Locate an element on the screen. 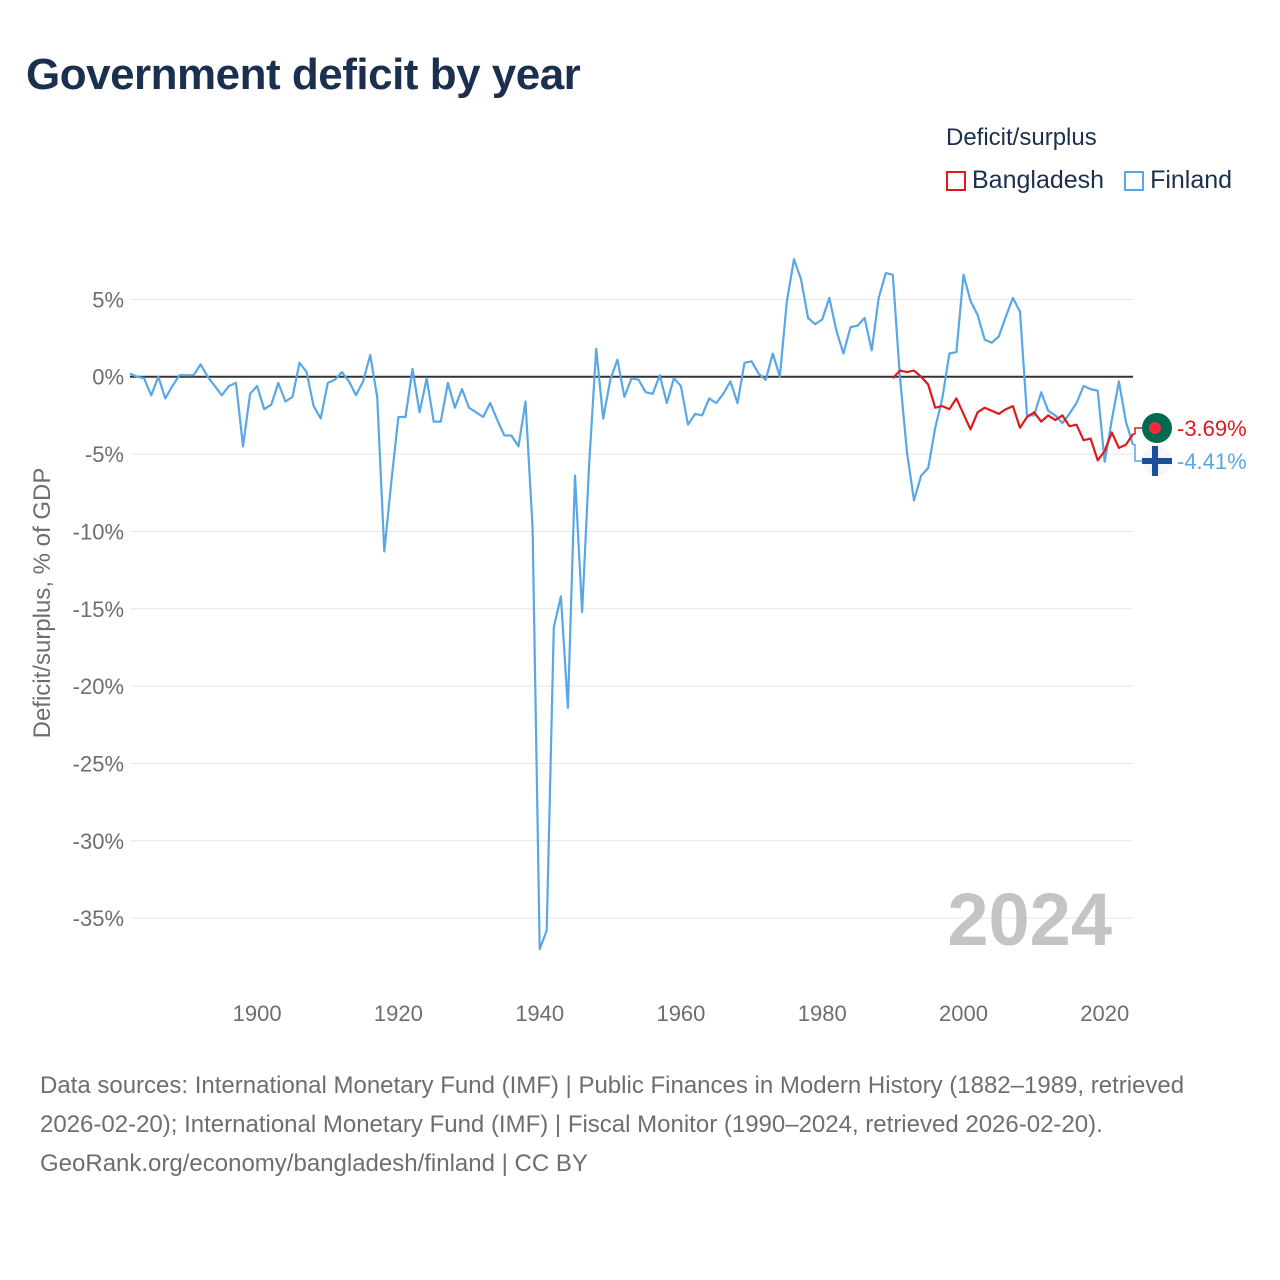 Image resolution: width=1280 pixels, height=1280 pixels. legend-title: Deficit/surplus is located at coordinates (1021, 137).